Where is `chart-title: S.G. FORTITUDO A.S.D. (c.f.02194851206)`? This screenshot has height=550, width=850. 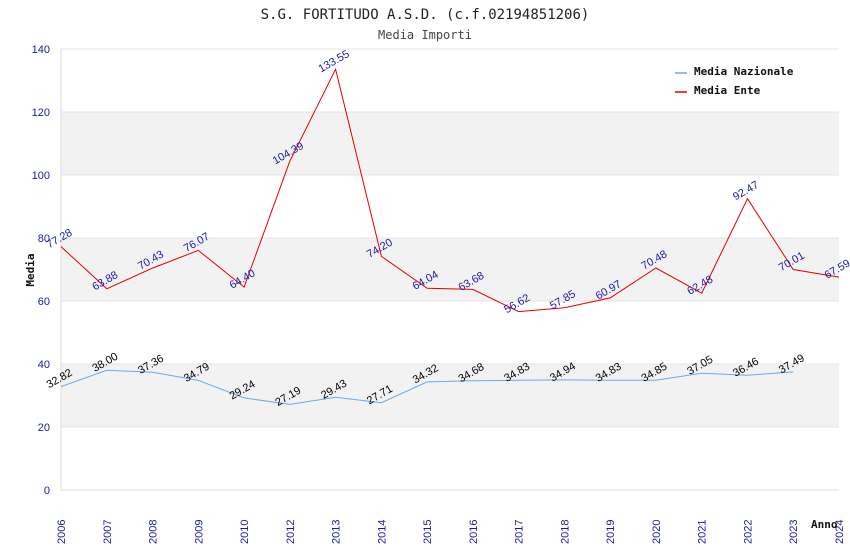
chart-title: S.G. FORTITUDO A.S.D. (c.f.02194851206) is located at coordinates (425, 15).